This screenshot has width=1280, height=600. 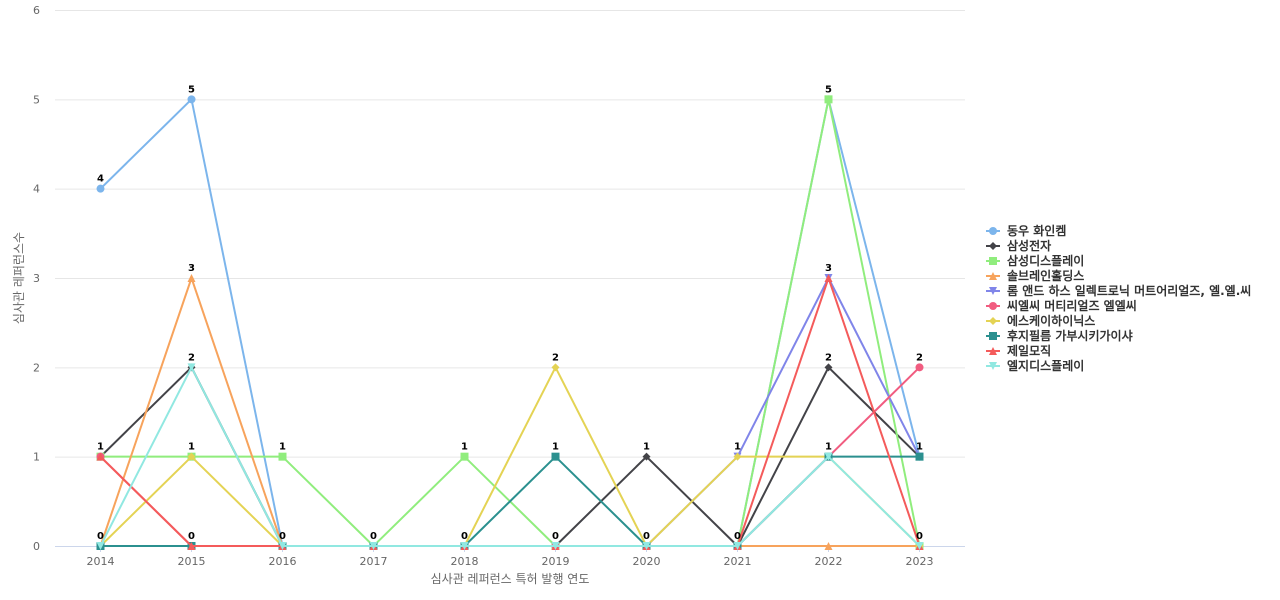 What do you see at coordinates (510, 557) in the screenshot?
I see `x-axis-ticks: 2014 2015 2016 2017 2018 2019 2020 2021 2022 2023` at bounding box center [510, 557].